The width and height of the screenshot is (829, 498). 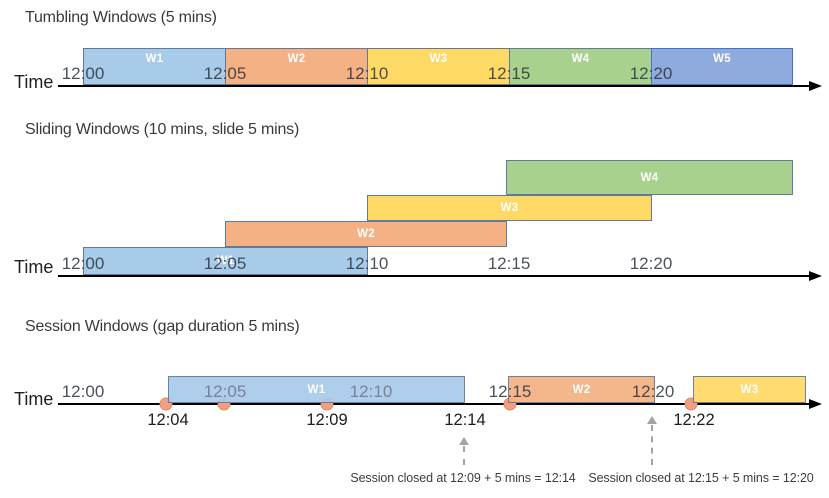 What do you see at coordinates (168, 420) in the screenshot?
I see `event-time-label: 12:04` at bounding box center [168, 420].